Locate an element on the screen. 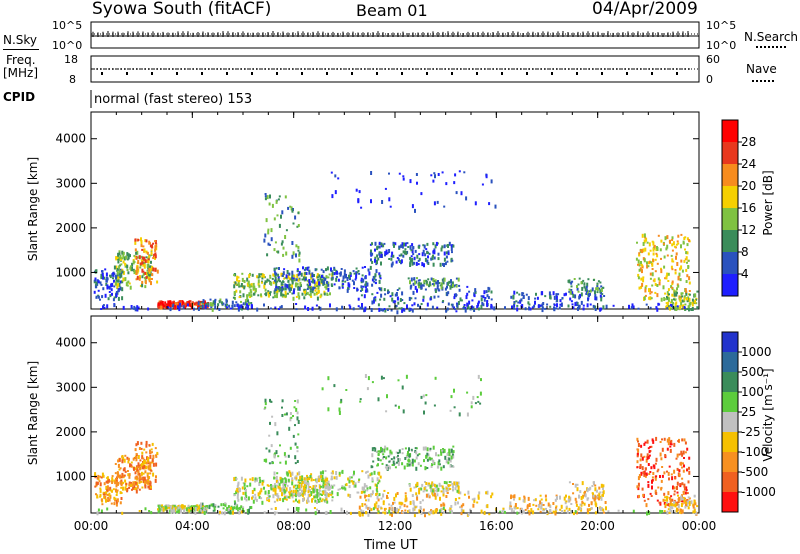 The width and height of the screenshot is (800, 554). colorbar-tick-label: 8 is located at coordinates (745, 252).